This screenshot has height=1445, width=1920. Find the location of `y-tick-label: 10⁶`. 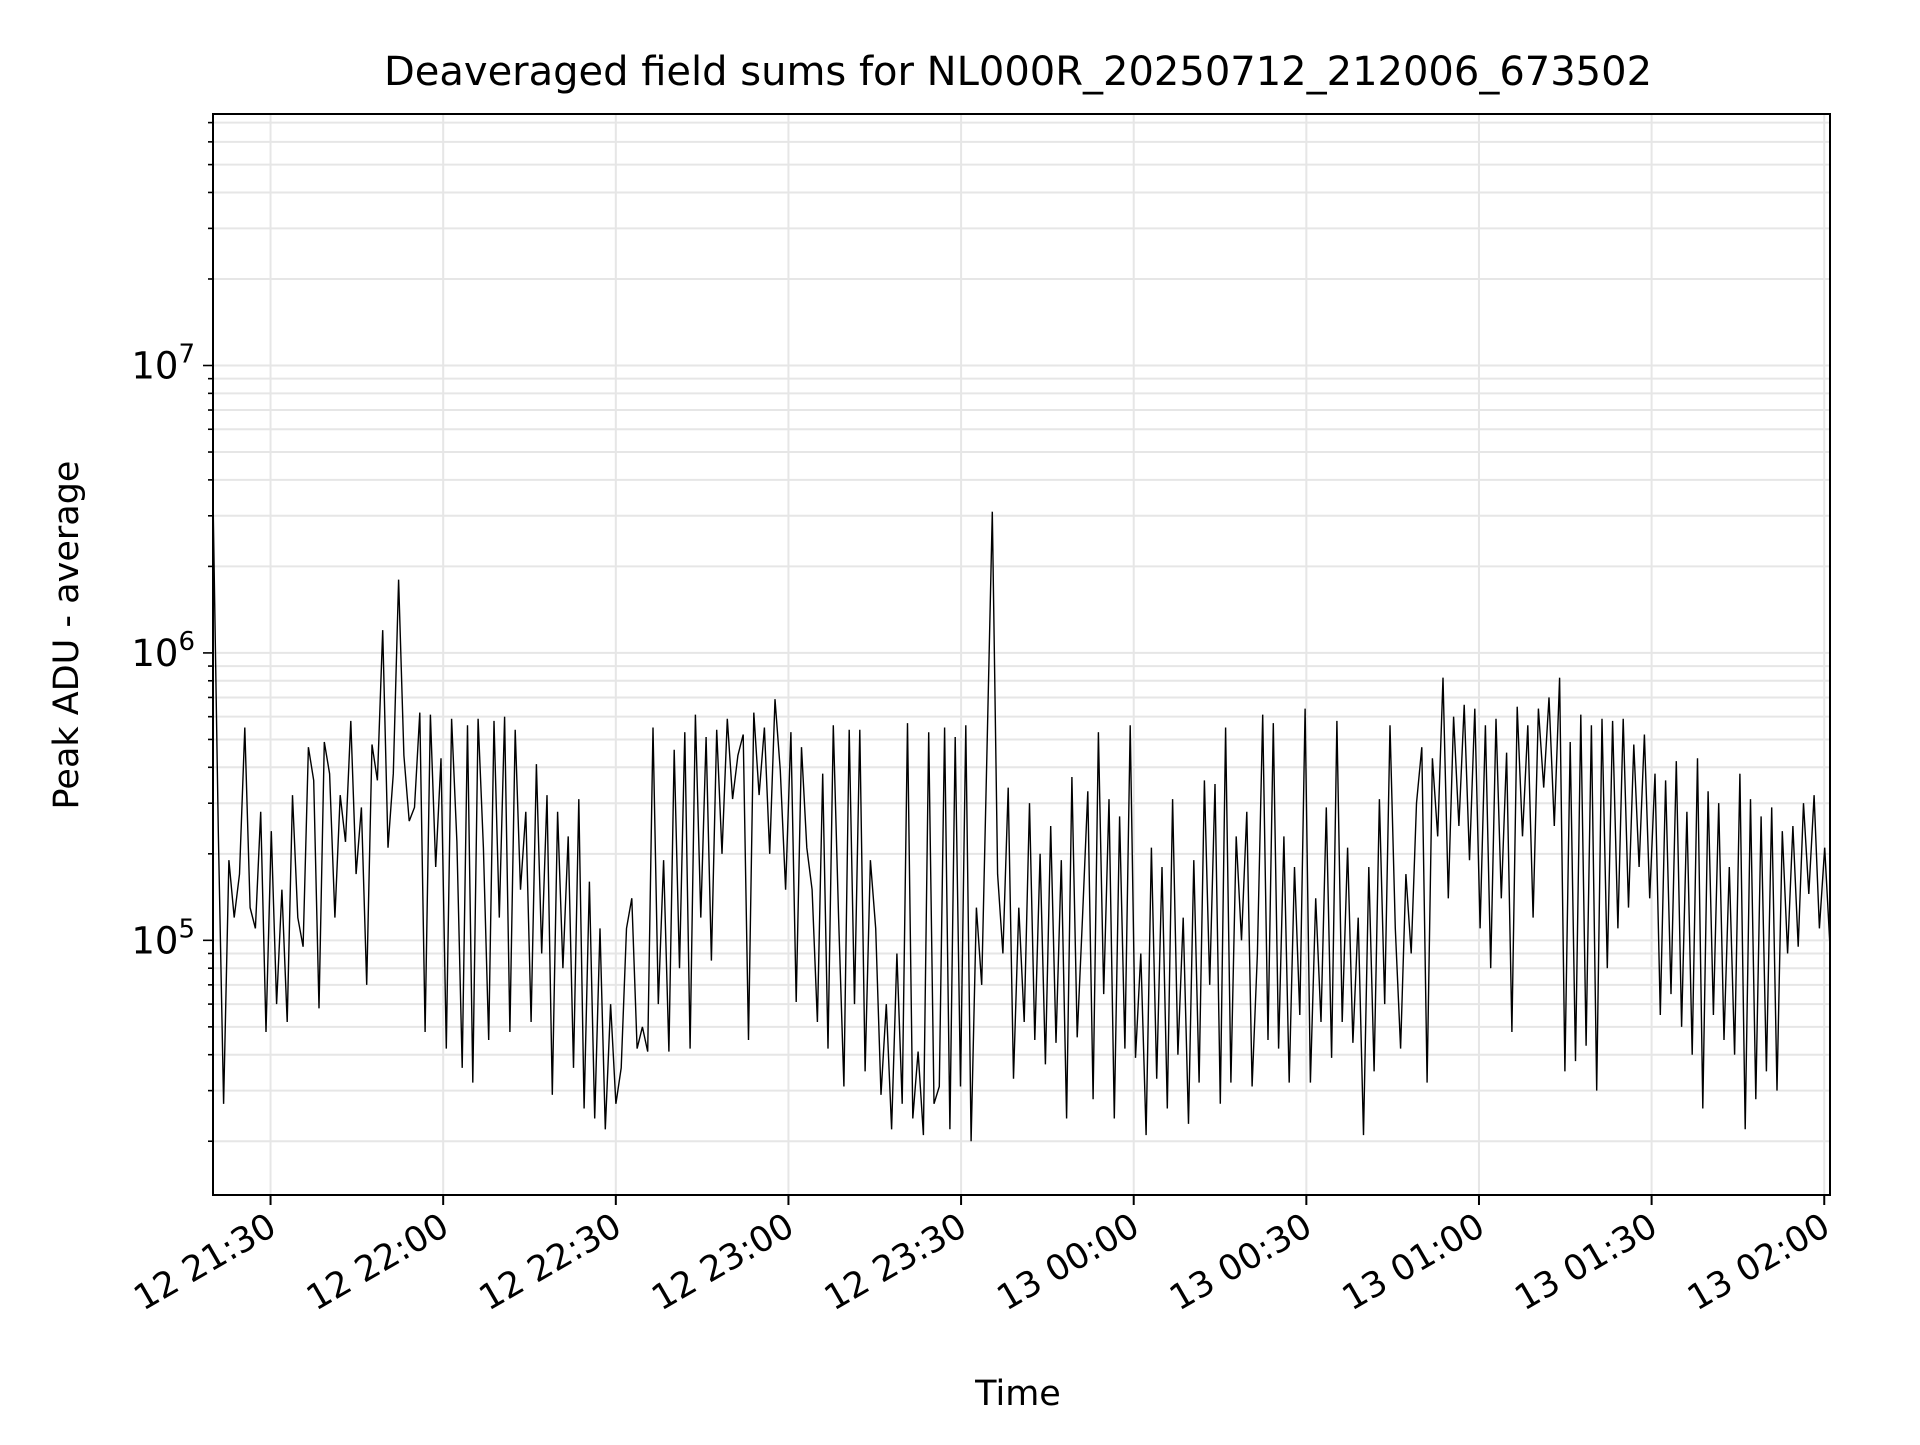

y-tick-label: 10⁶ is located at coordinates (163, 651).